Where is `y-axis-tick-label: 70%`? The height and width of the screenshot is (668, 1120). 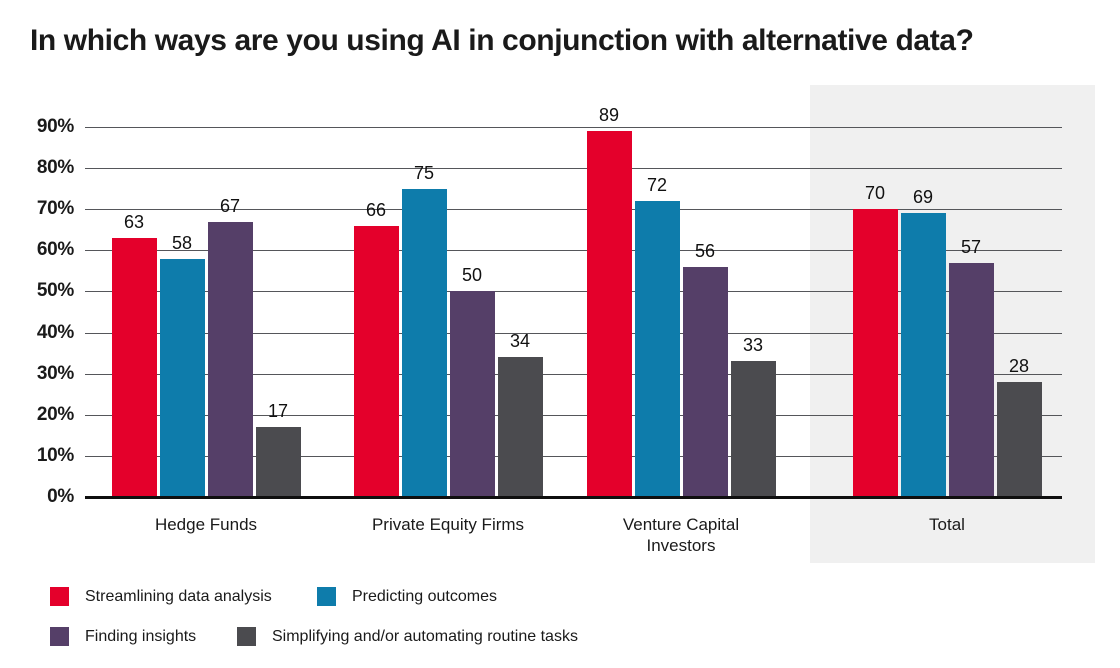
y-axis-tick-label: 70% is located at coordinates (55, 209).